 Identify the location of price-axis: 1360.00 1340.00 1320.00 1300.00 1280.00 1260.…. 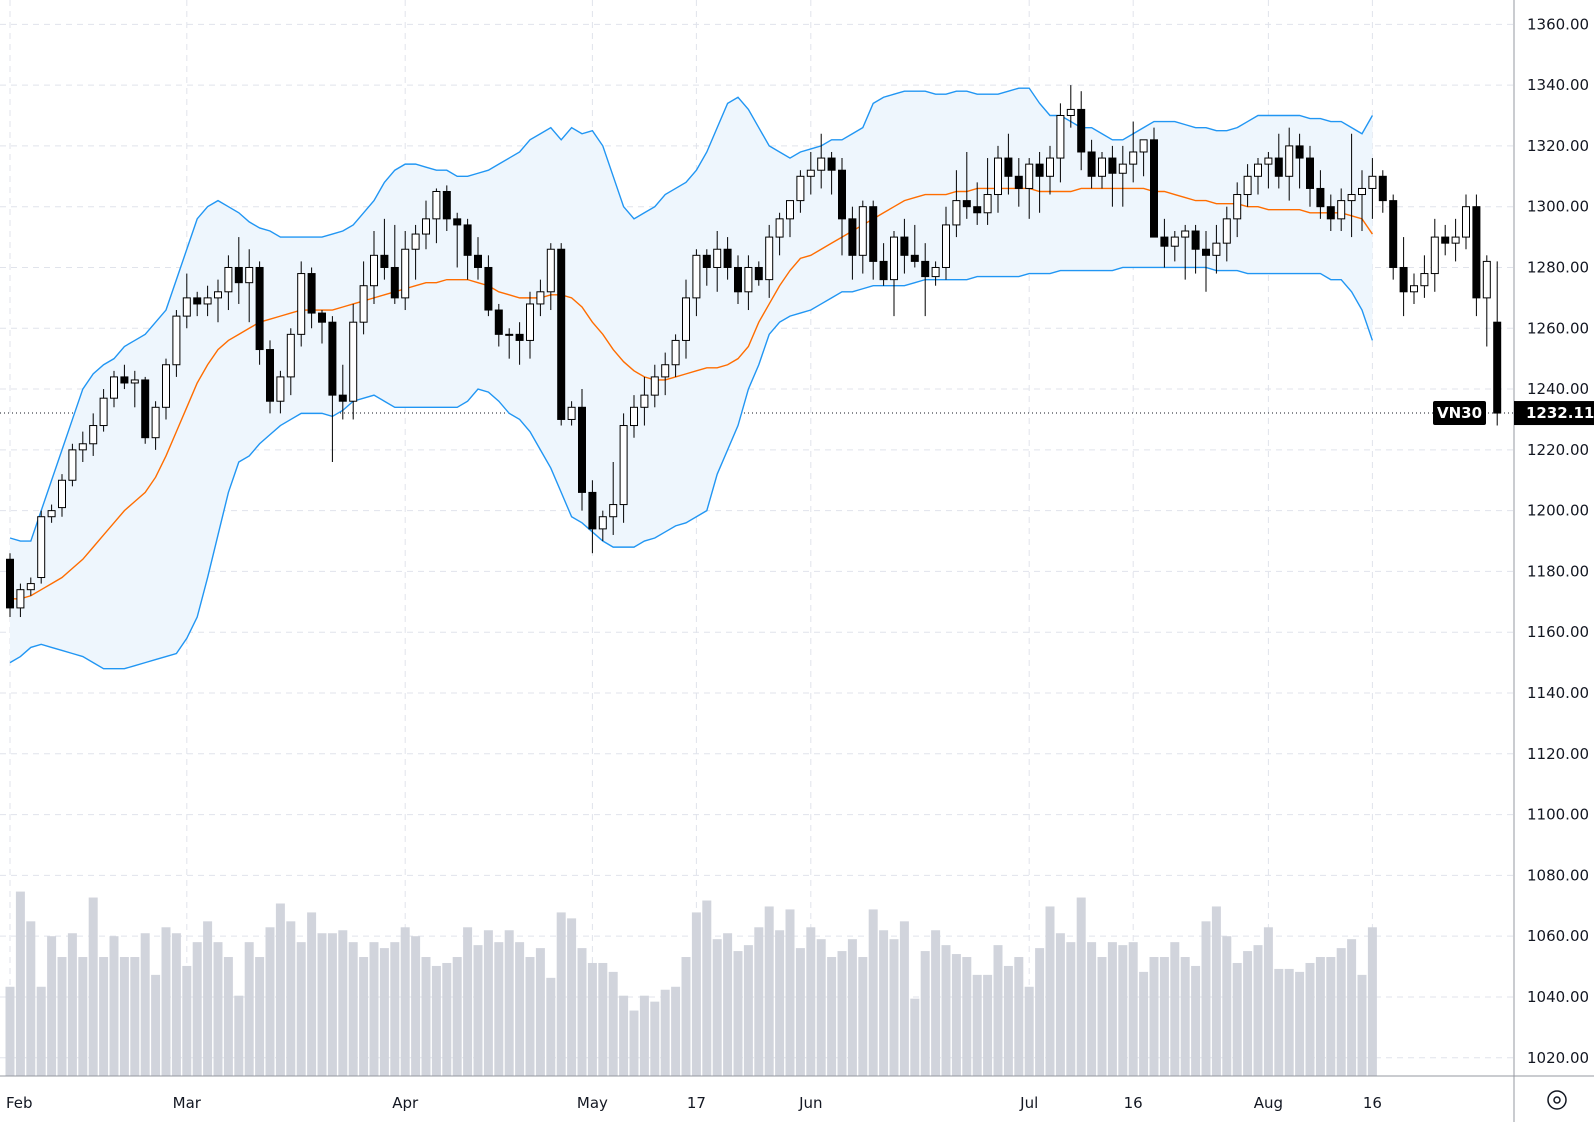
(1551, 561).